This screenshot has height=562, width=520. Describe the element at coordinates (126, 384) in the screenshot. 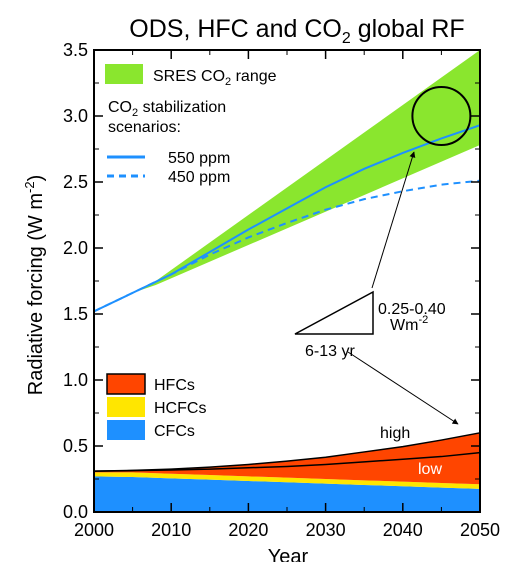

I see `legend-swatch-hfcs` at that location.